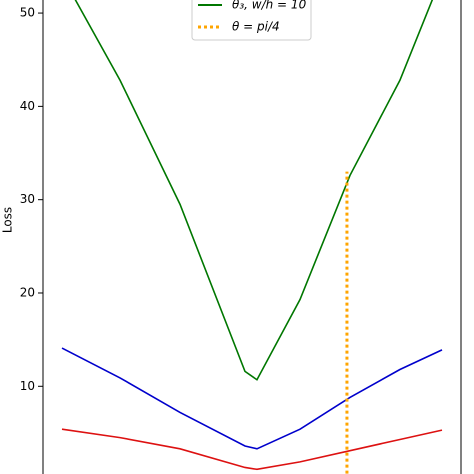  I want to click on y-tick-label: 10, so click(27, 386).